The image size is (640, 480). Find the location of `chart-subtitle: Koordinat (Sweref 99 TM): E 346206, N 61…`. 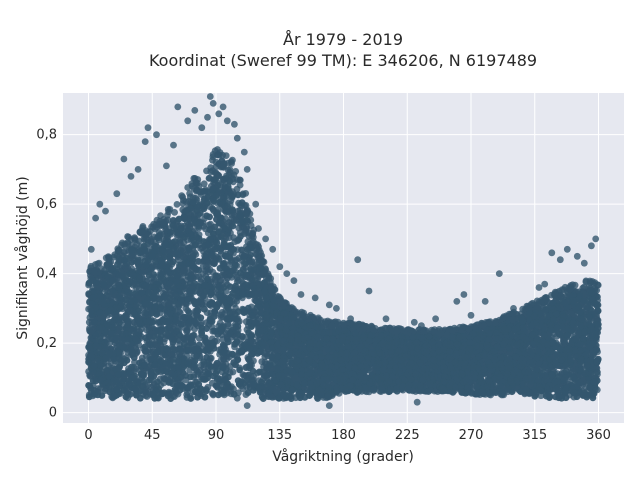

chart-subtitle: Koordinat (Sweref 99 TM): E 346206, N 61… is located at coordinates (343, 60).